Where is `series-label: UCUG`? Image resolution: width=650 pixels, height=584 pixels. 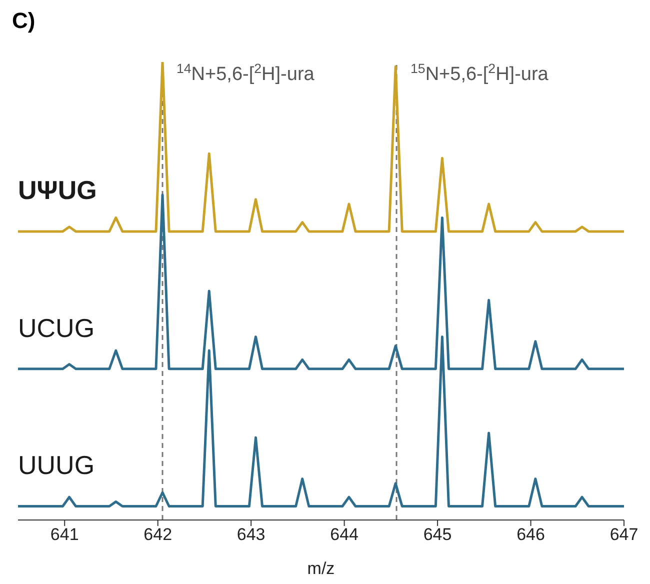
series-label: UCUG is located at coordinates (56, 328).